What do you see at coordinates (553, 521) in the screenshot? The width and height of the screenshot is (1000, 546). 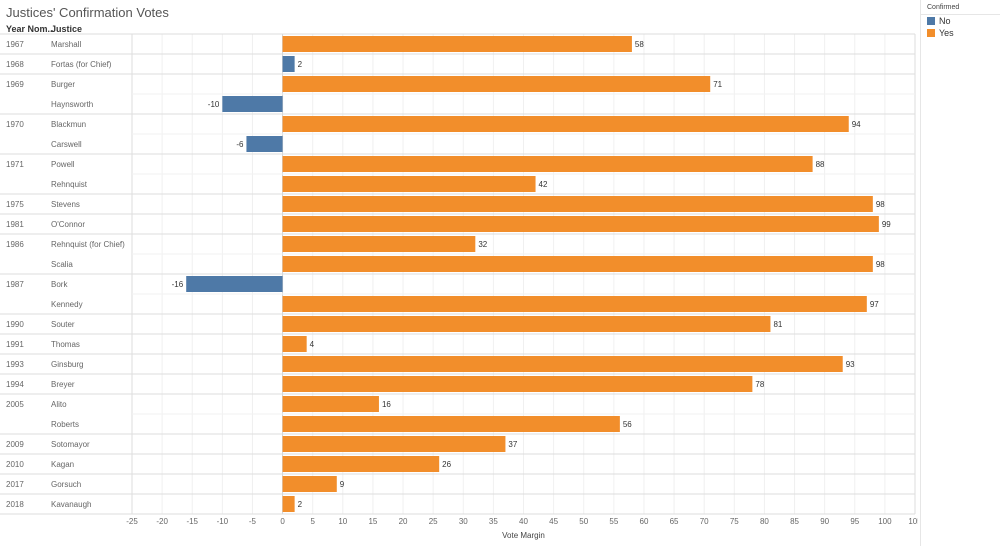 I see `x-tick-label: 45` at bounding box center [553, 521].